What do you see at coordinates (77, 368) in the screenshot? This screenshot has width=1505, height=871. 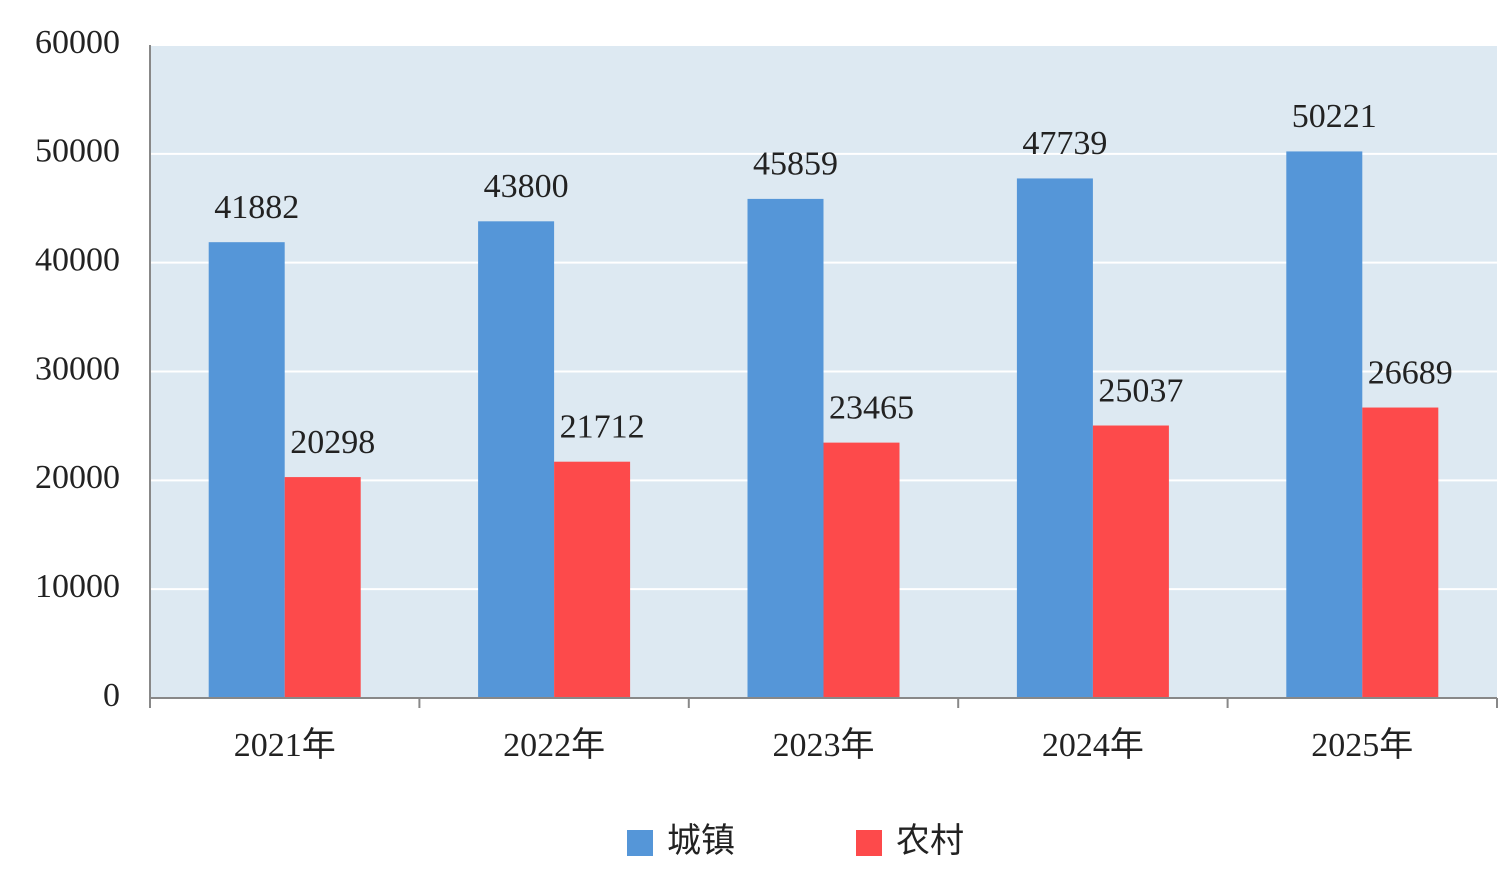 I see `y-tick-label: 30000` at bounding box center [77, 368].